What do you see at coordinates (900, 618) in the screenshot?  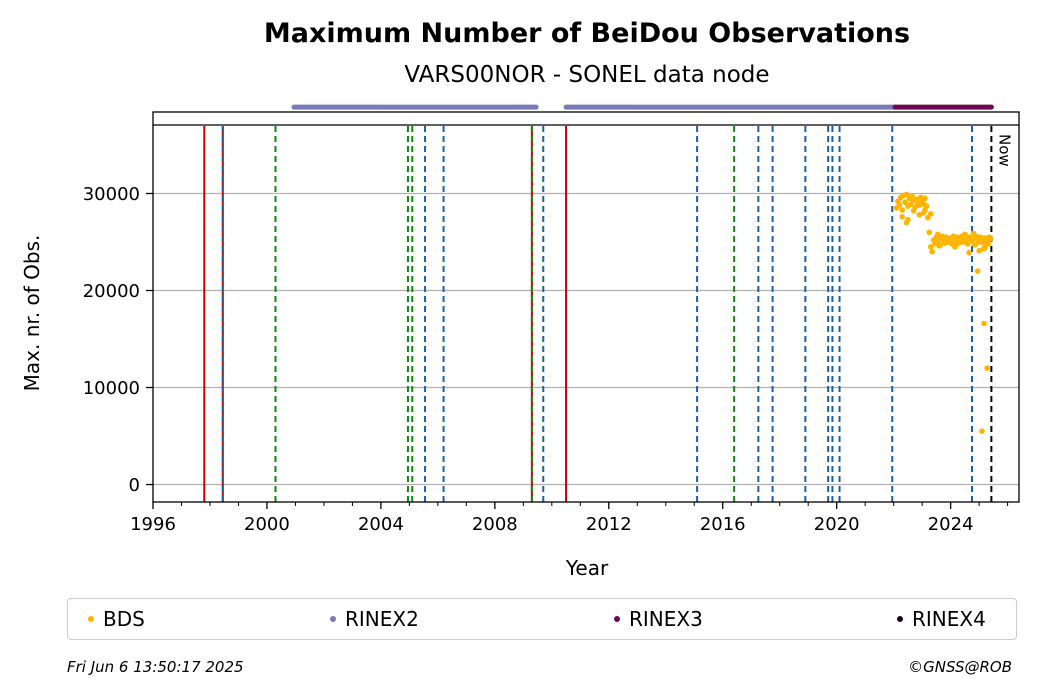 I see `rinex4-marker-icon` at bounding box center [900, 618].